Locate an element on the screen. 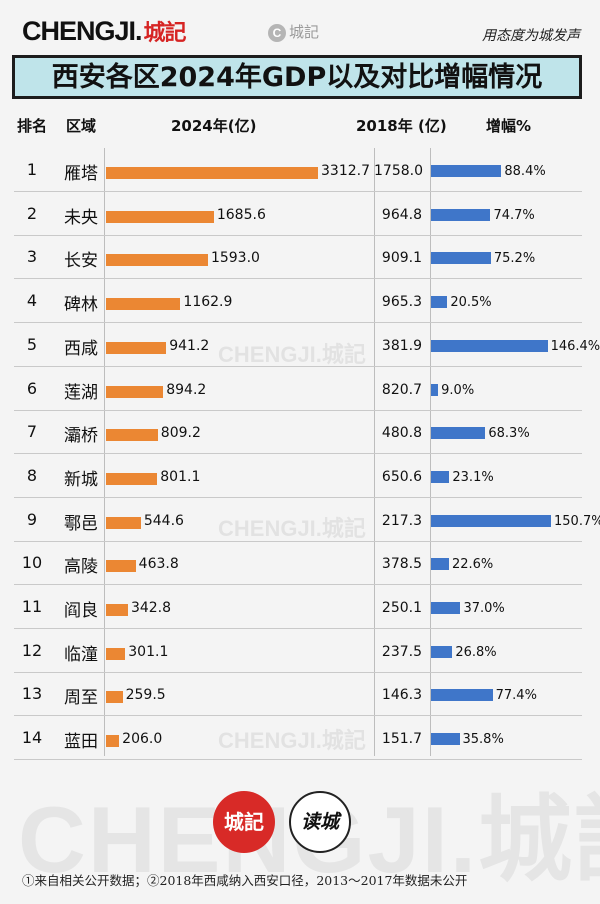  value-growth: 88.4% is located at coordinates (525, 171).